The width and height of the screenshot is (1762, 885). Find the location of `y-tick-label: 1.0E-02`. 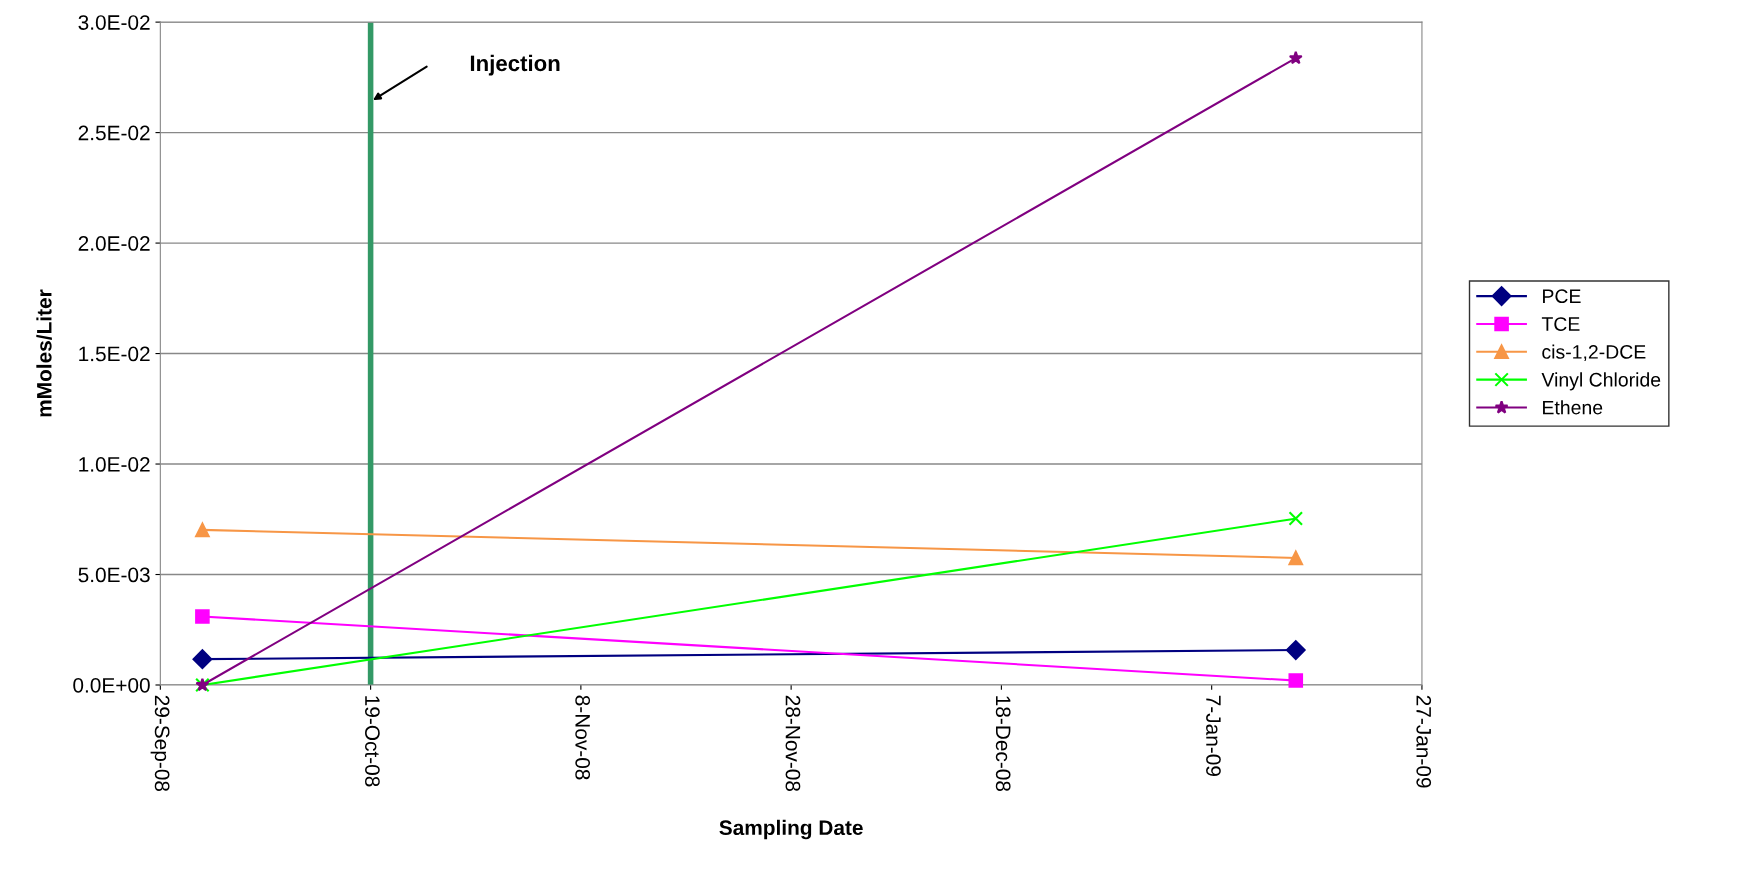

y-tick-label: 1.0E-02 is located at coordinates (114, 464).